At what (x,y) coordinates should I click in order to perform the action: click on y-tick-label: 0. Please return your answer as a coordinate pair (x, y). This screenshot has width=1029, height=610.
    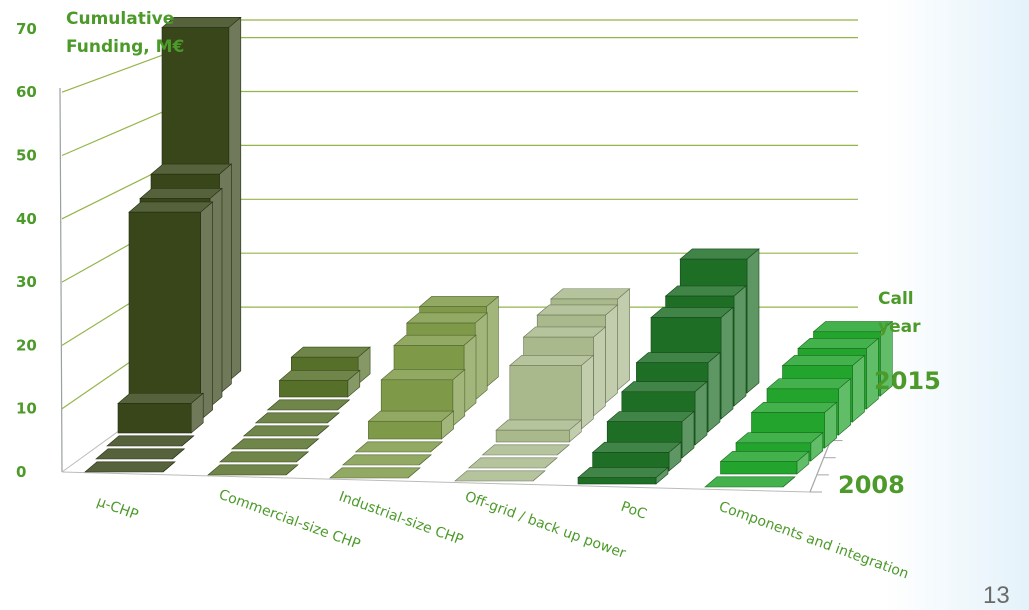
    Looking at the image, I should click on (21, 472).